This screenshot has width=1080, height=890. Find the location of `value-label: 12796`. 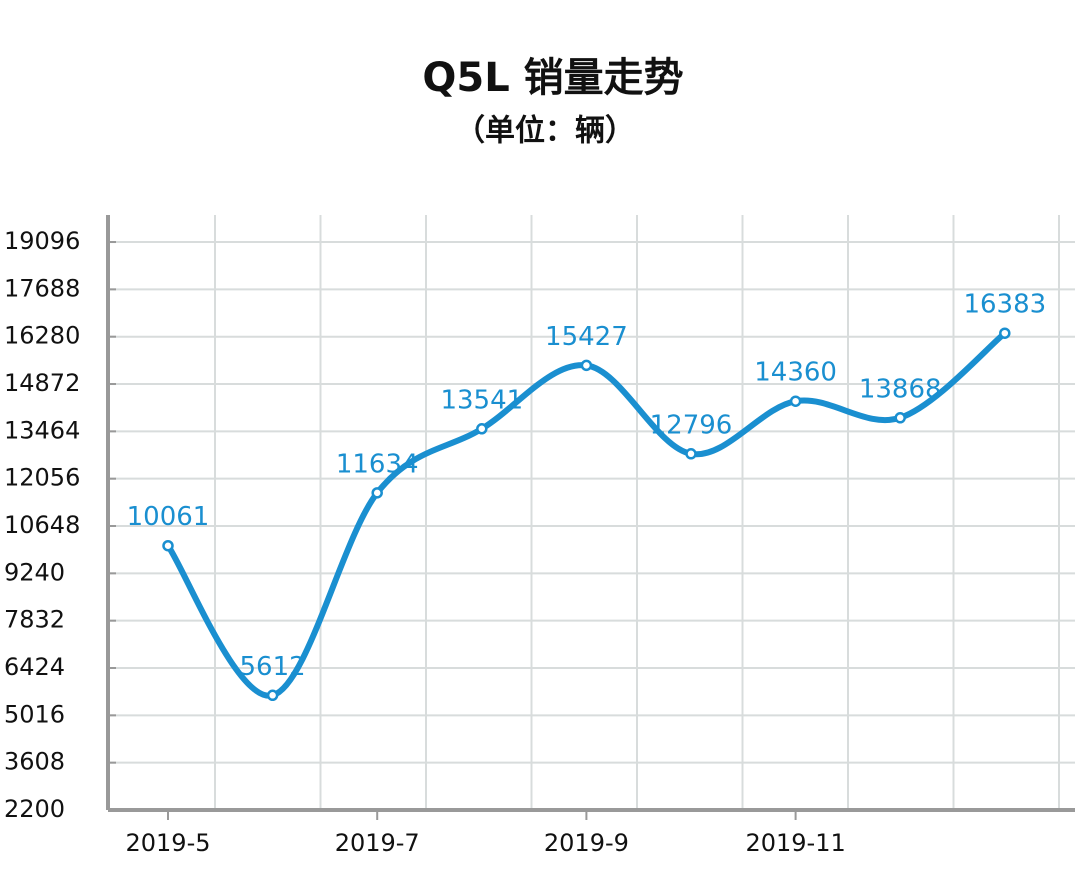

value-label: 12796 is located at coordinates (691, 425).